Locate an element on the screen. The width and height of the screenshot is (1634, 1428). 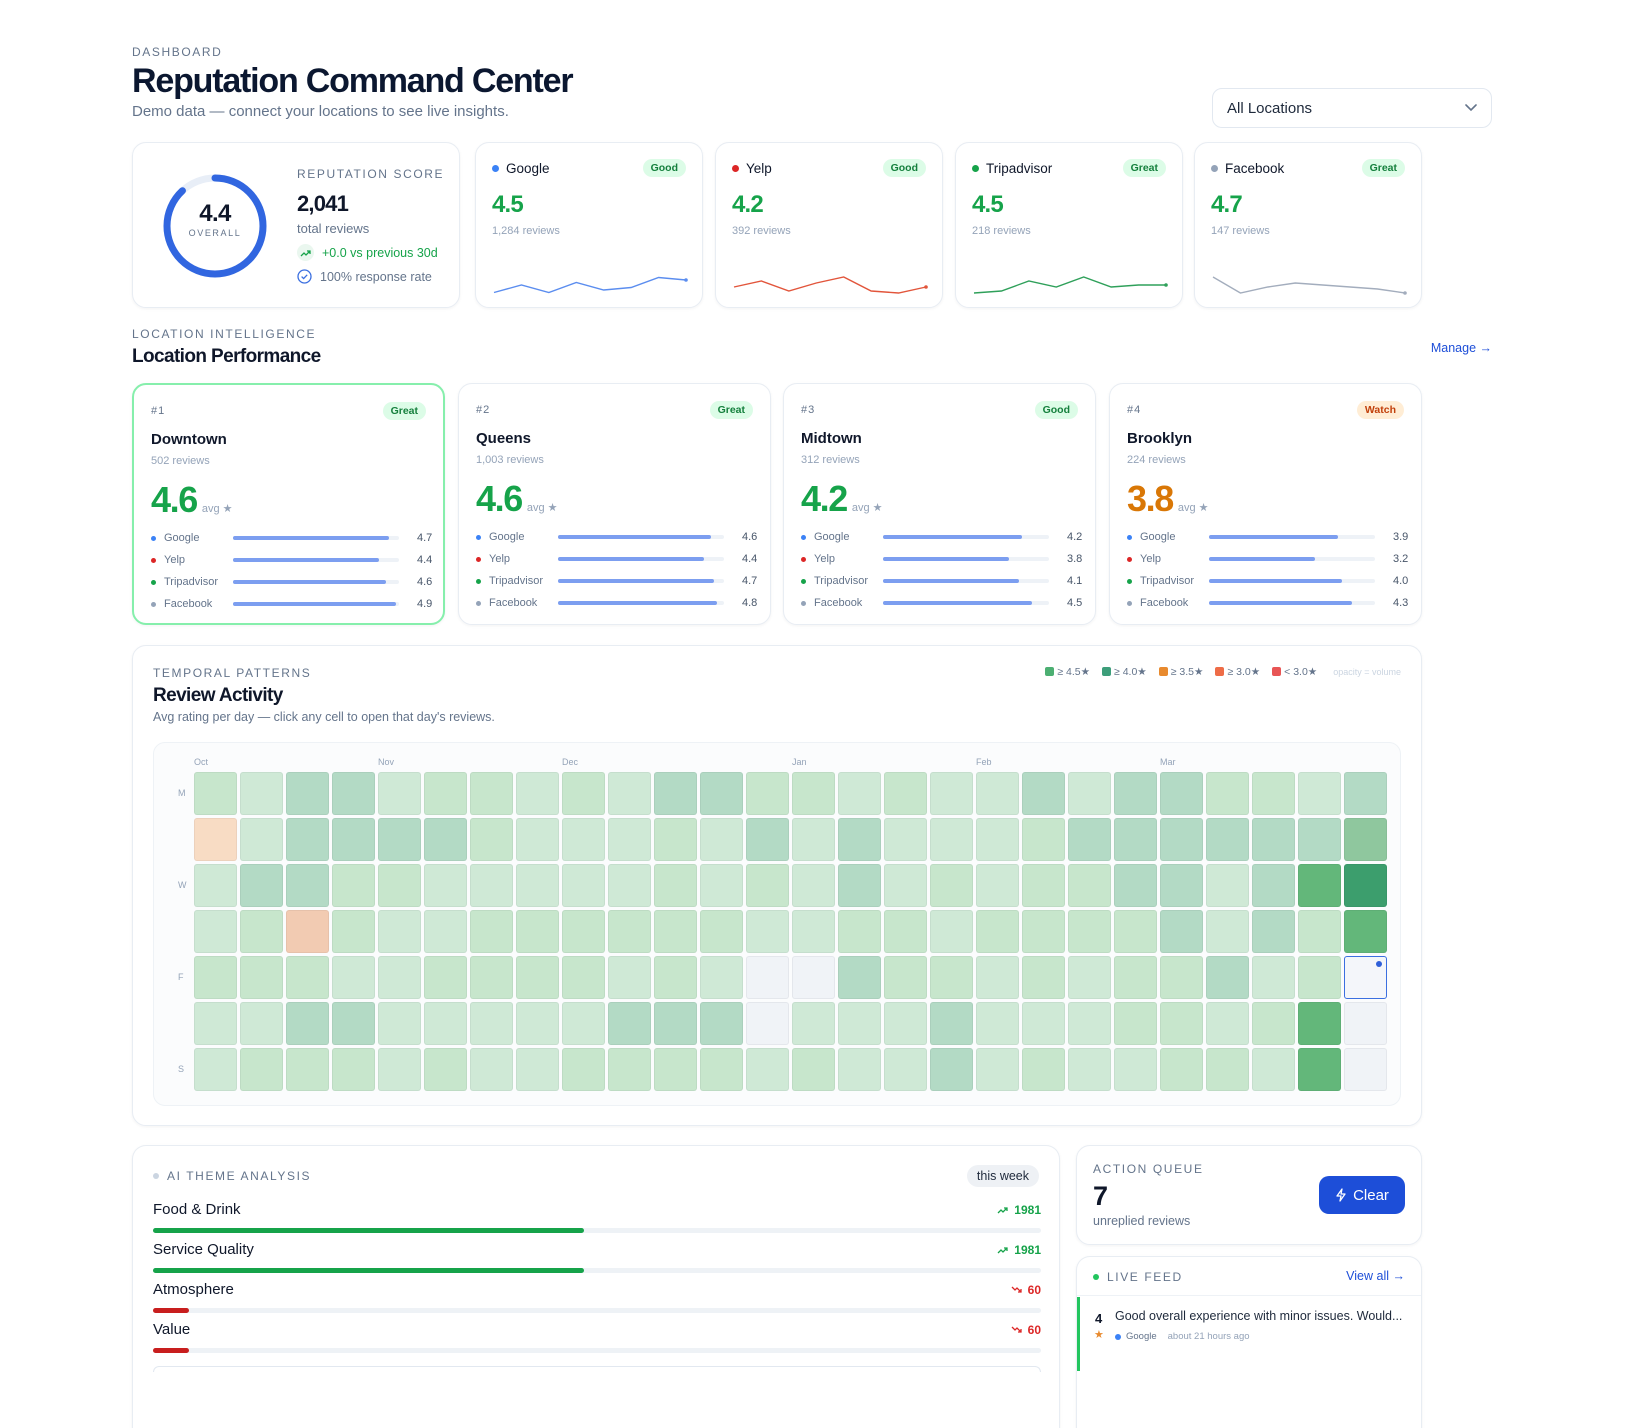
manage-link: Manage → is located at coordinates (1461, 348).